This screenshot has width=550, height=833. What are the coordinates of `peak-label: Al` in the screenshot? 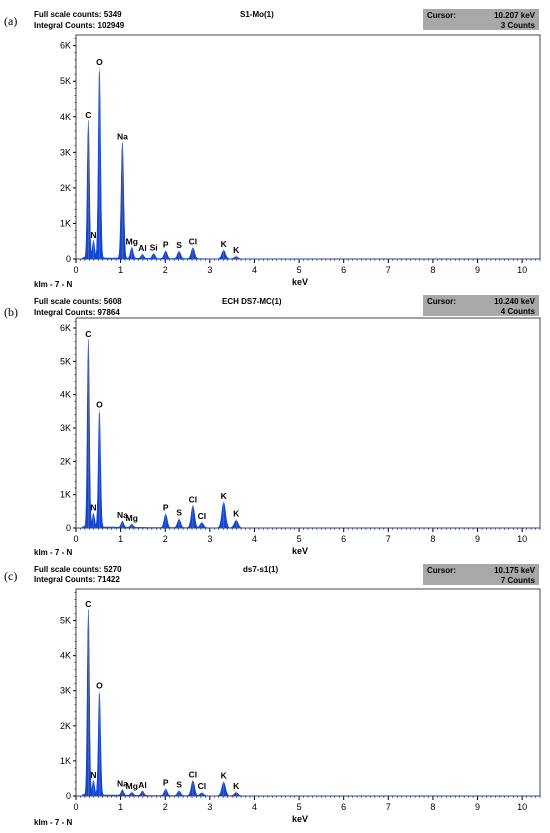 It's located at (142, 785).